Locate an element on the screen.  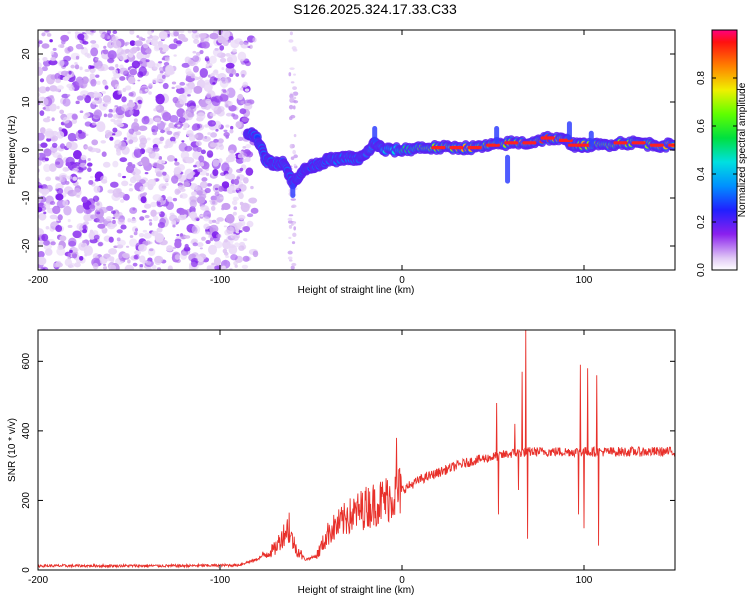
signal-excursion is located at coordinates (497, 135).